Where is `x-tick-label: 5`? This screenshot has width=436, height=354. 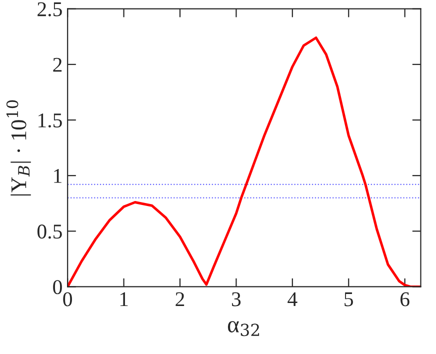 x-tick-label: 5 is located at coordinates (349, 299).